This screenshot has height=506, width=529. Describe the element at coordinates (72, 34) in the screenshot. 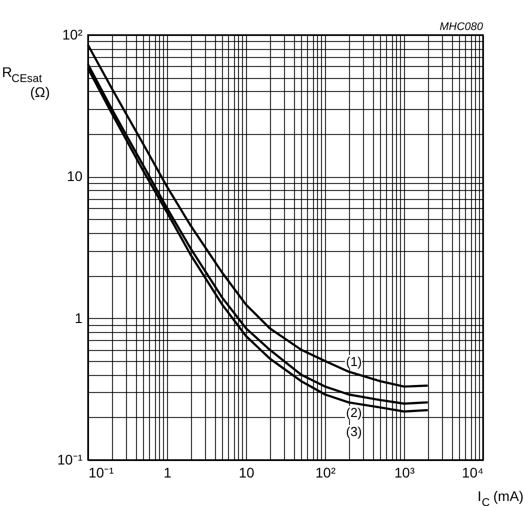

I see `y-tick-label: 10²` at that location.